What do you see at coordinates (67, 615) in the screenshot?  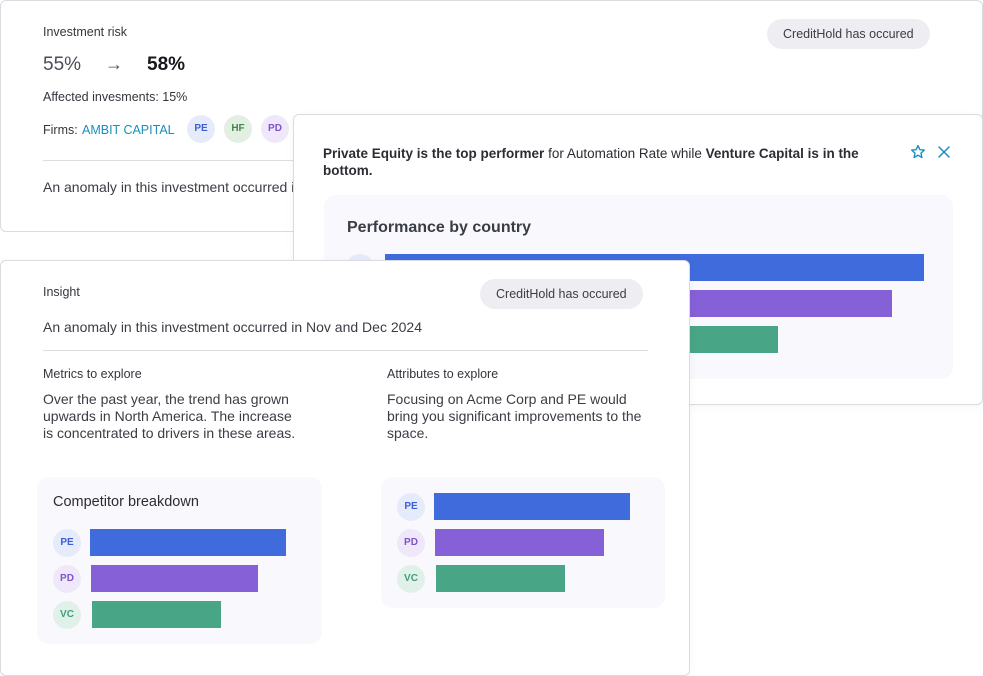 I see `competitor-chip-vc: VC` at bounding box center [67, 615].